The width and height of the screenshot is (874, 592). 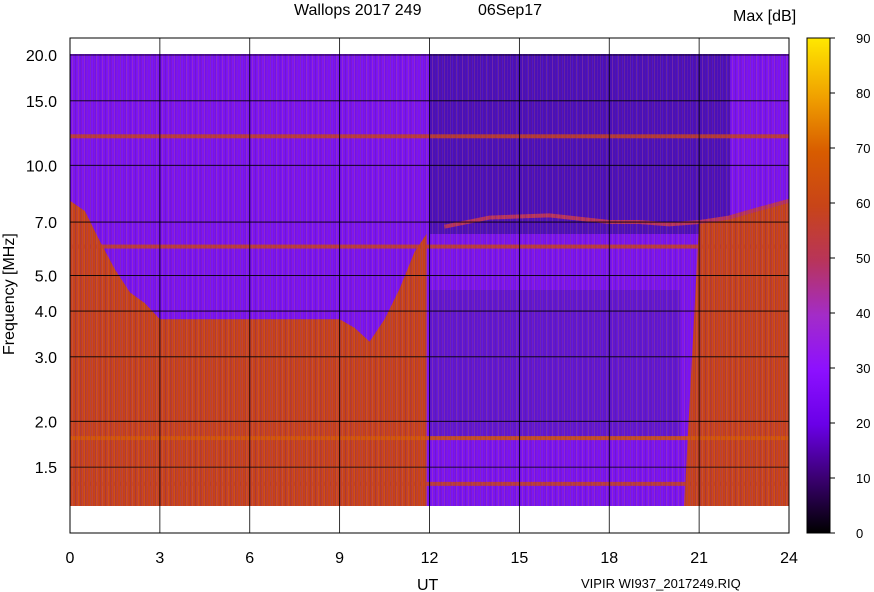 What do you see at coordinates (863, 478) in the screenshot?
I see `colorbar-tick-label: 10` at bounding box center [863, 478].